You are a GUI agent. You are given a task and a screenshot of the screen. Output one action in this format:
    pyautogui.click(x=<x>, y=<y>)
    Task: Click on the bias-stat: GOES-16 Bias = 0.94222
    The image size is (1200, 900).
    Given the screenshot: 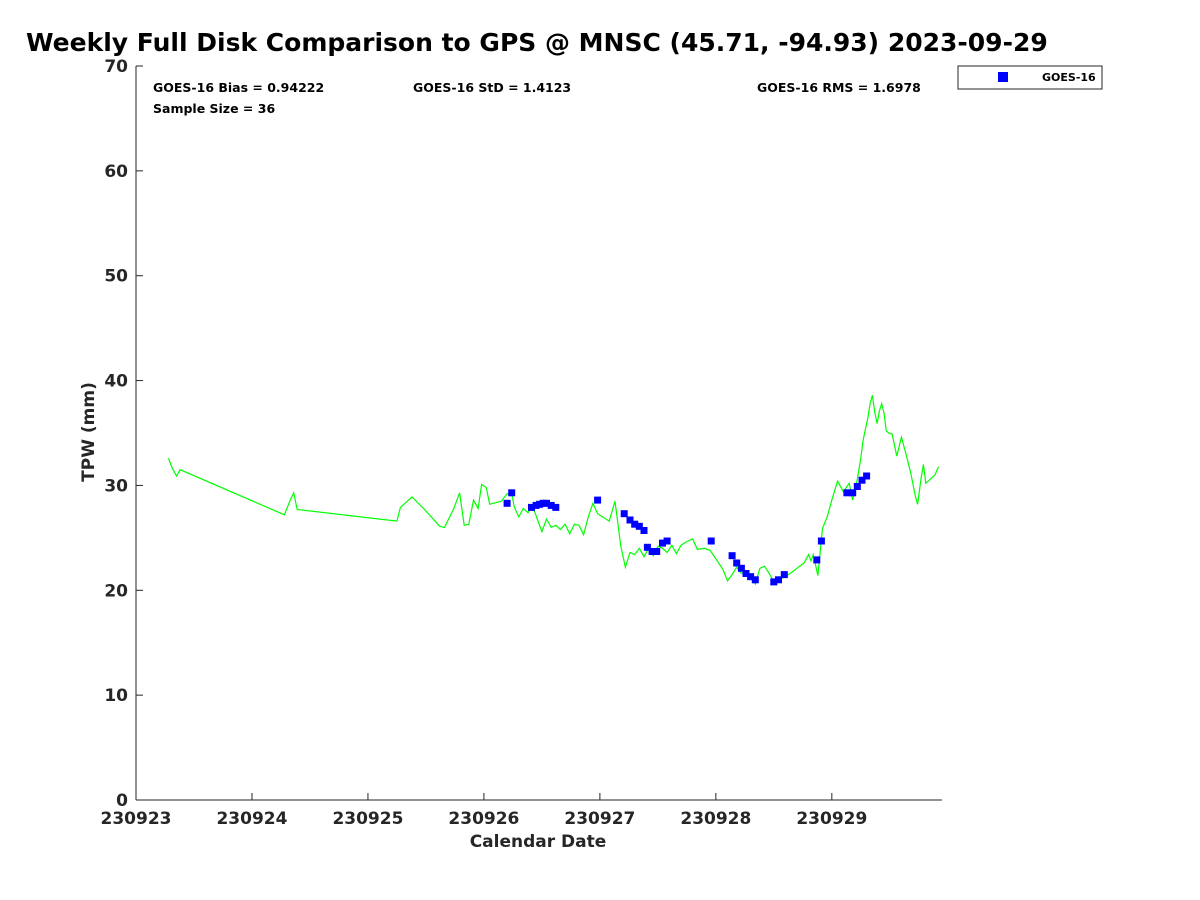 What is the action you would take?
    pyautogui.click(x=238, y=87)
    